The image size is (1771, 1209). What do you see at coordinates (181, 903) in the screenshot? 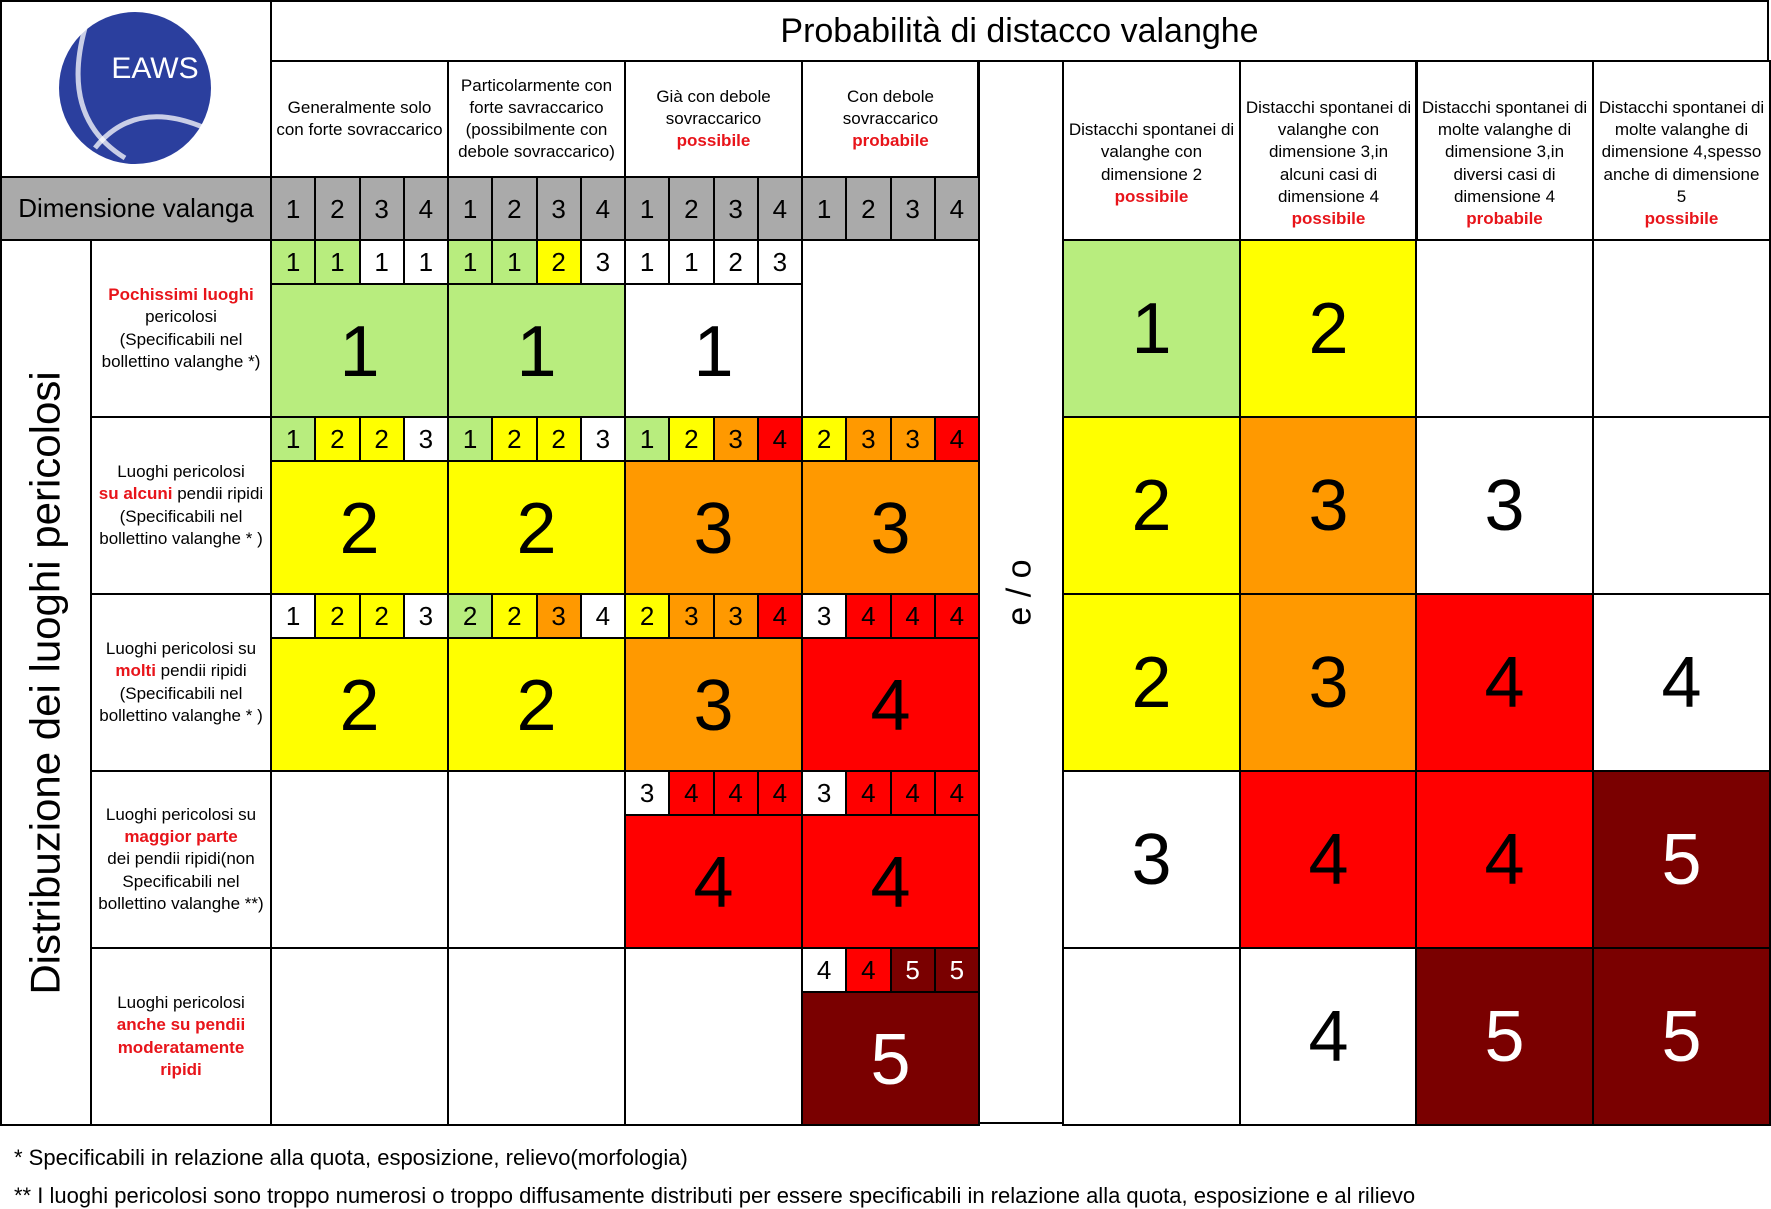
I see `row-label-line: bollettino valanghe **)` at bounding box center [181, 903].